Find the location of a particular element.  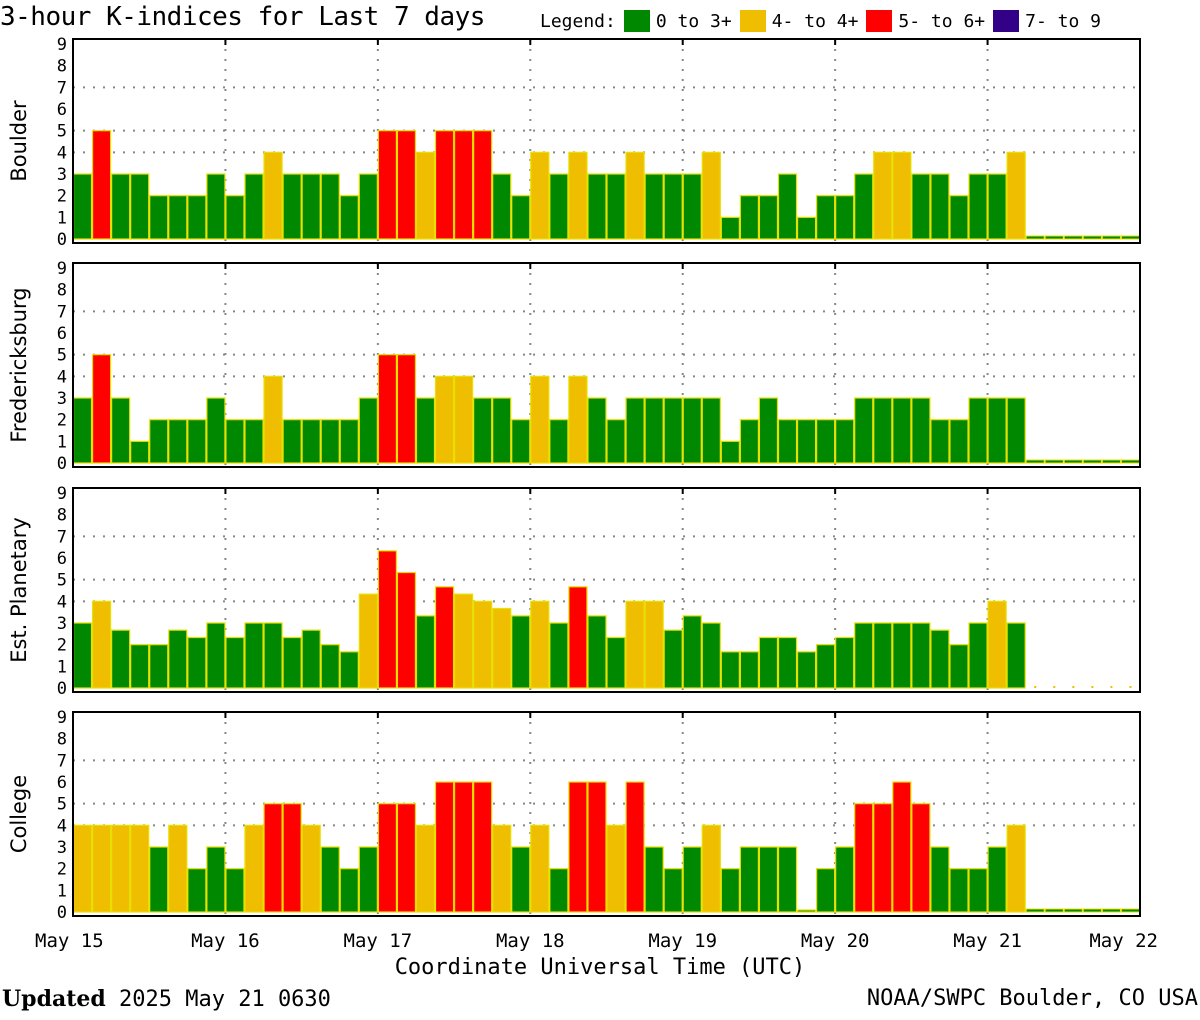

updated-timestamp: Updated 2025 May 21 0630 is located at coordinates (166, 999).